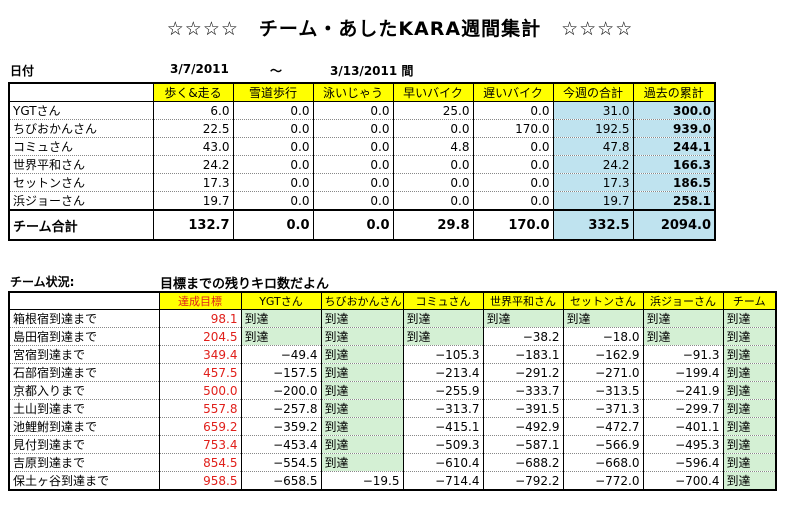 This screenshot has width=800, height=505. Describe the element at coordinates (442, 481) in the screenshot. I see `remaining-km-cell: −714.4` at that location.